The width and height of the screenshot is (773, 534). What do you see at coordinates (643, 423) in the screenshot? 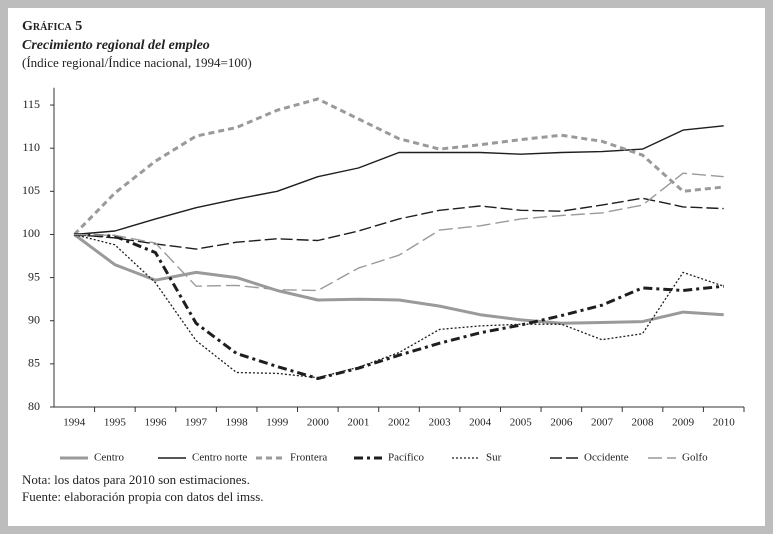
I see `x-tick-label: 2008` at bounding box center [643, 423].